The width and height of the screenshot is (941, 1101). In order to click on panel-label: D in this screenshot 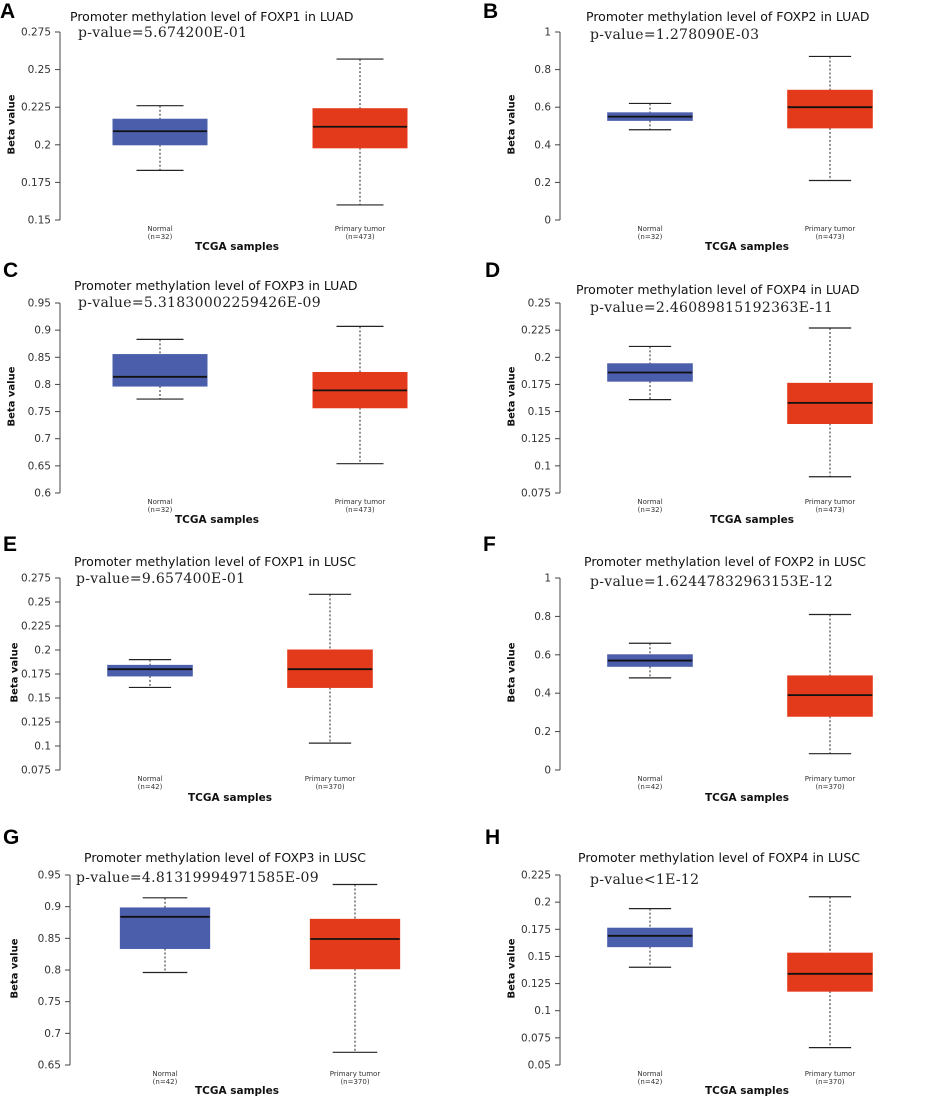, I will do `click(493, 270)`.